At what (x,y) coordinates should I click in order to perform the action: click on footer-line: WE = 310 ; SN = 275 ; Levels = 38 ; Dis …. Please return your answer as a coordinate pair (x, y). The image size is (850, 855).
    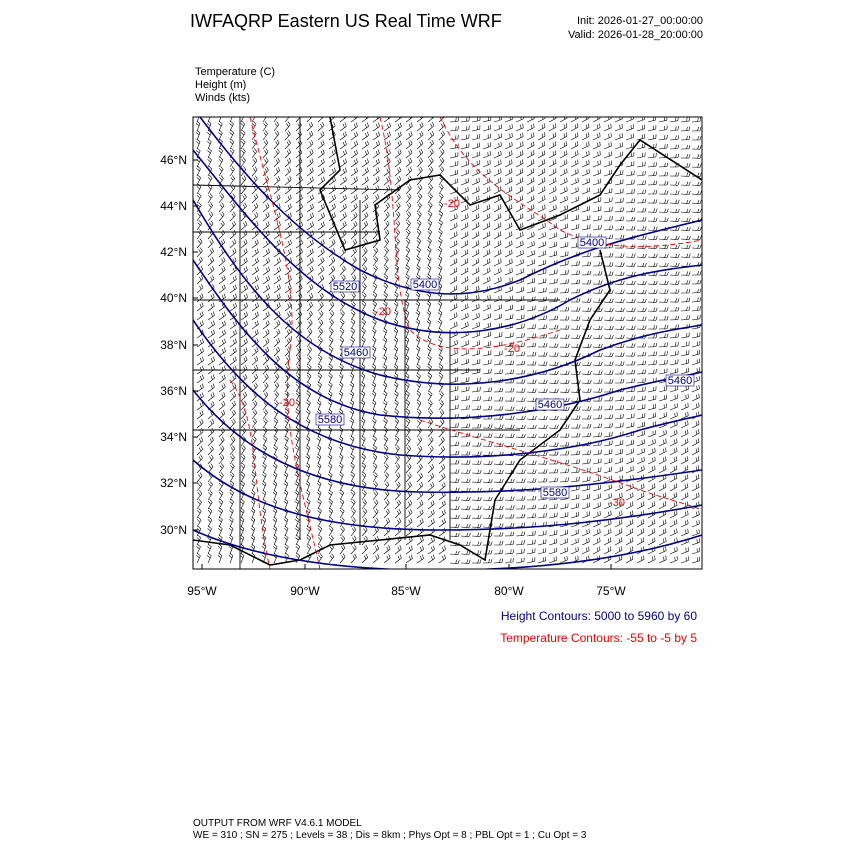
    Looking at the image, I should click on (390, 835).